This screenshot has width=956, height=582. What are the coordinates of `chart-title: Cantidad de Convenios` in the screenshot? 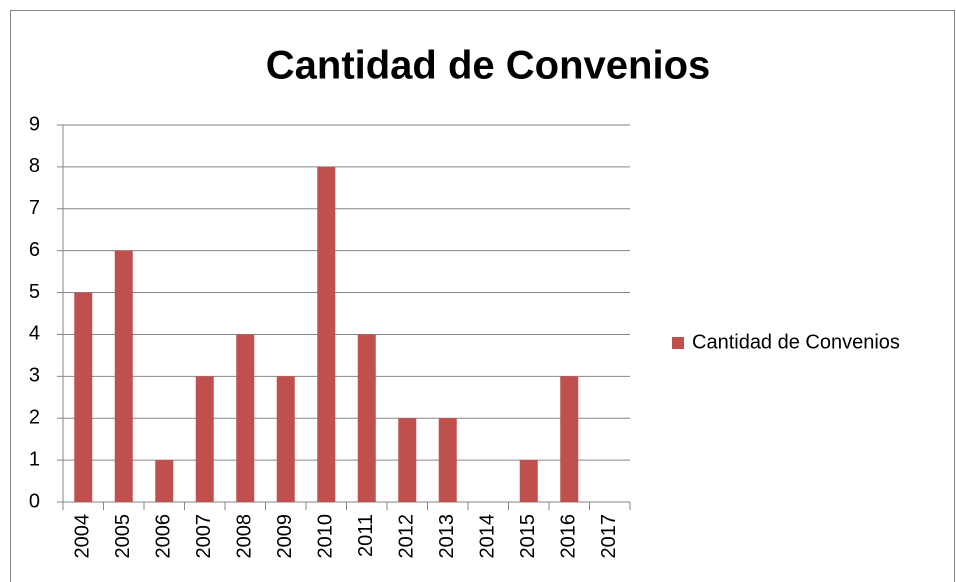 It's located at (488, 66).